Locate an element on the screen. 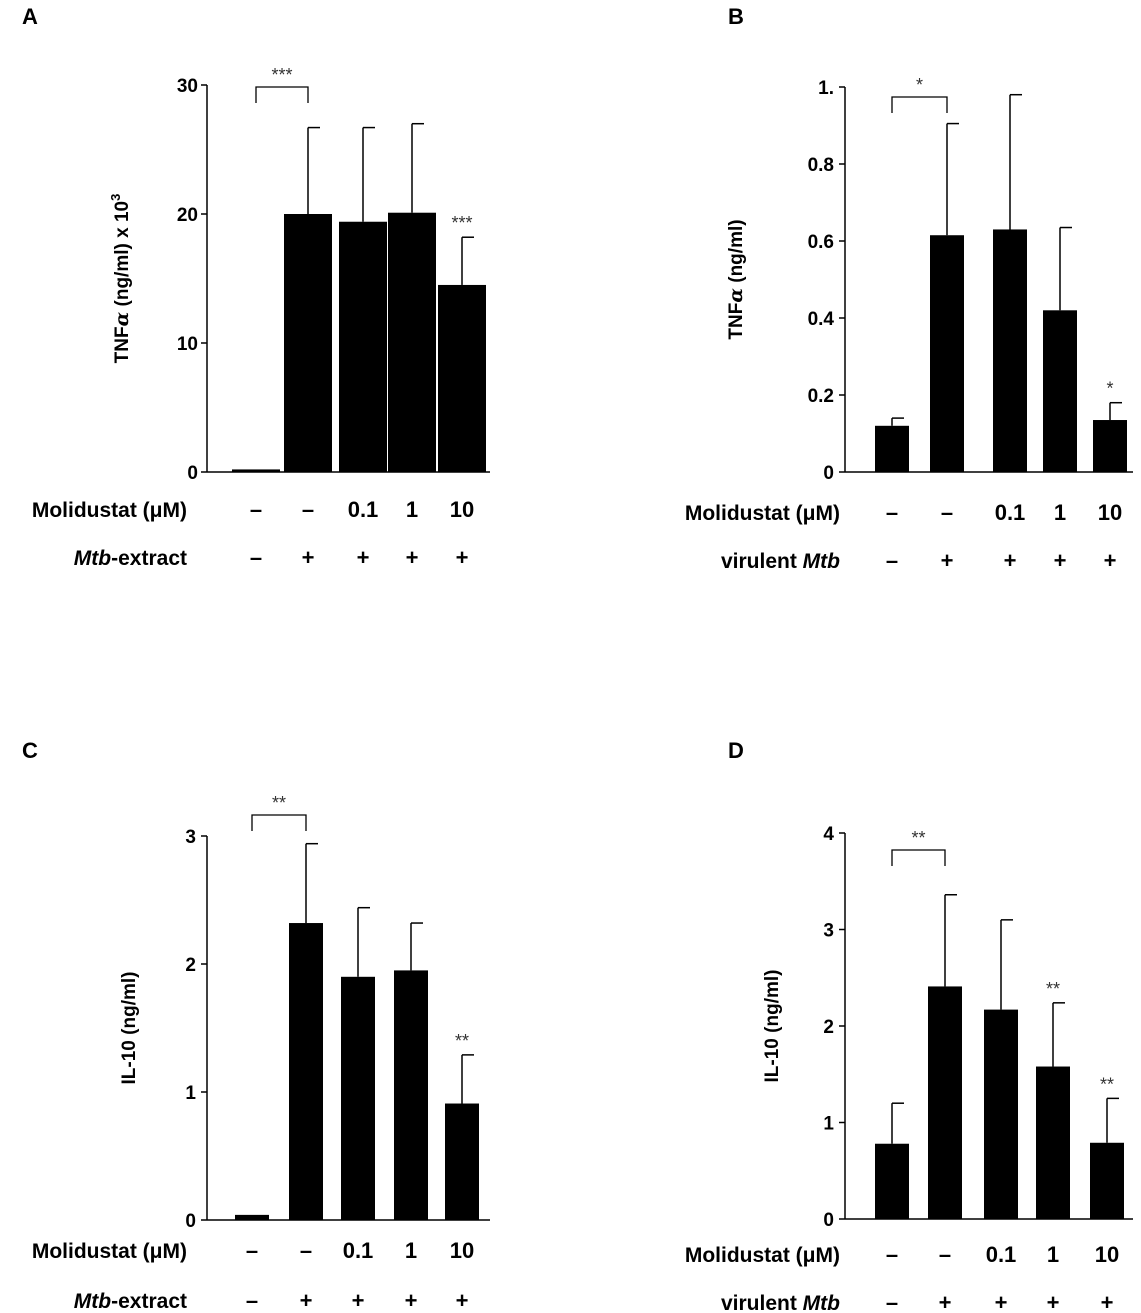  panel-label: B is located at coordinates (736, 16).